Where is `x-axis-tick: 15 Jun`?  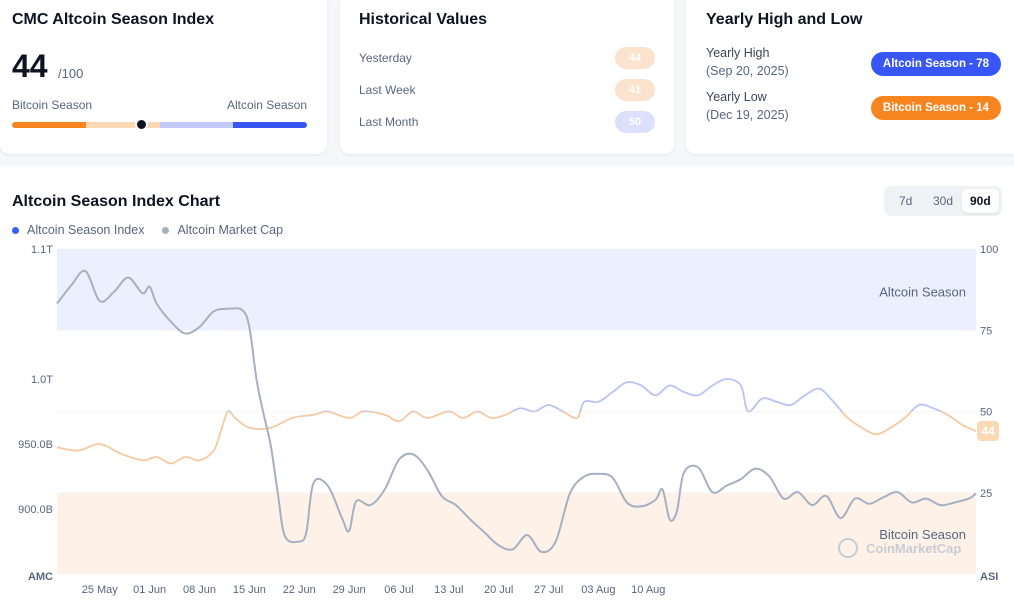 x-axis-tick: 15 Jun is located at coordinates (249, 590).